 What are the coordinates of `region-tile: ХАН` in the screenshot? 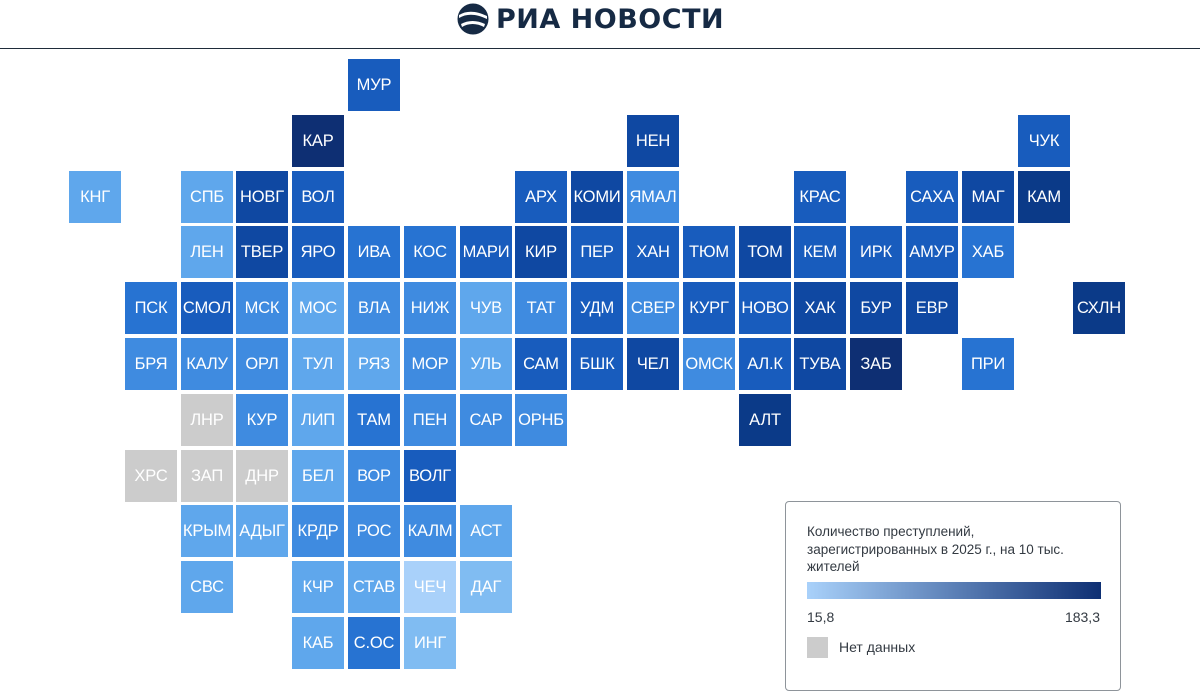 It's located at (653, 252).